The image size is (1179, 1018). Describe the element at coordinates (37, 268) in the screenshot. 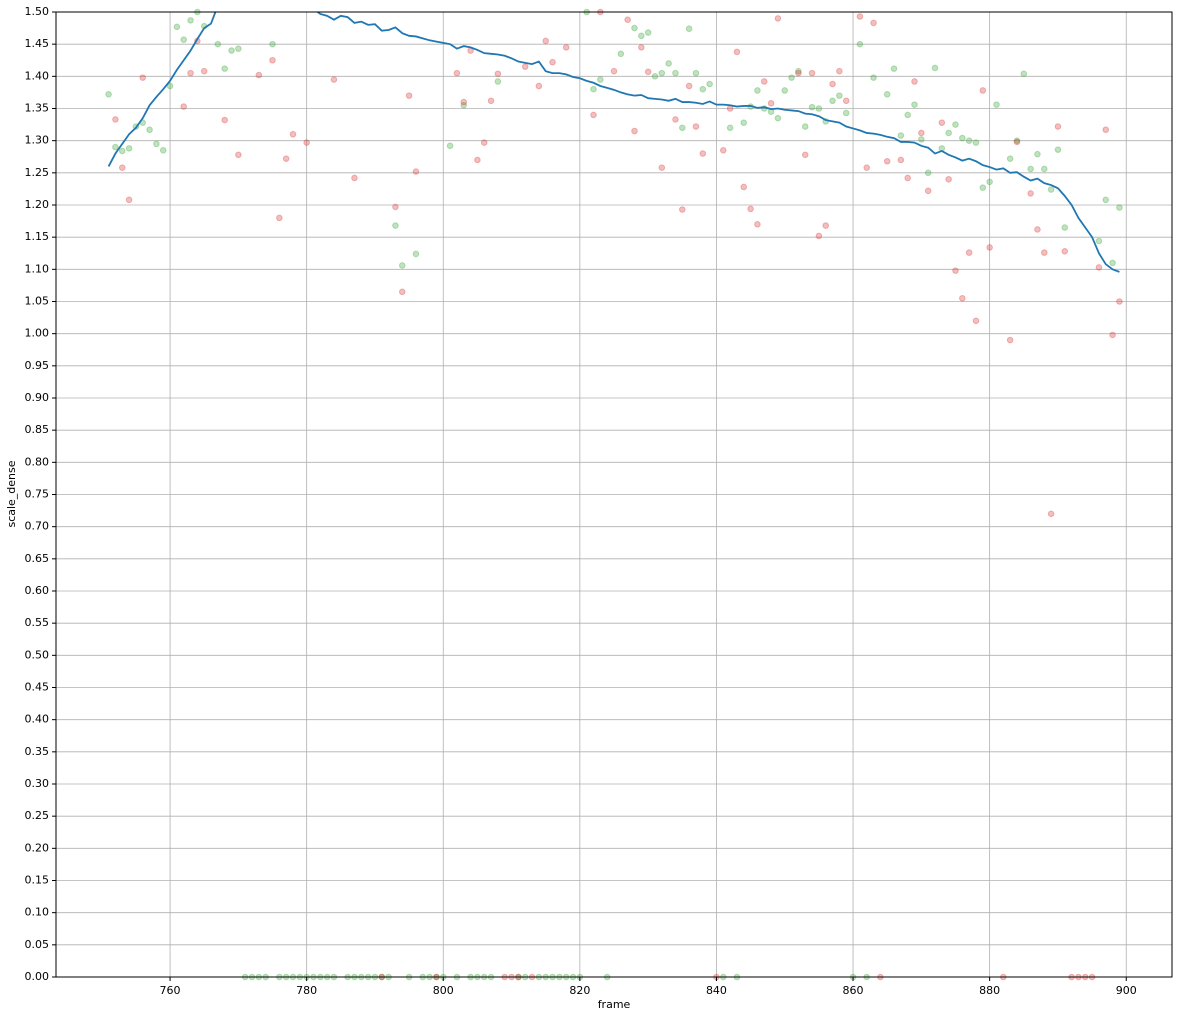

I see `y-tick-label: 1.10` at that location.